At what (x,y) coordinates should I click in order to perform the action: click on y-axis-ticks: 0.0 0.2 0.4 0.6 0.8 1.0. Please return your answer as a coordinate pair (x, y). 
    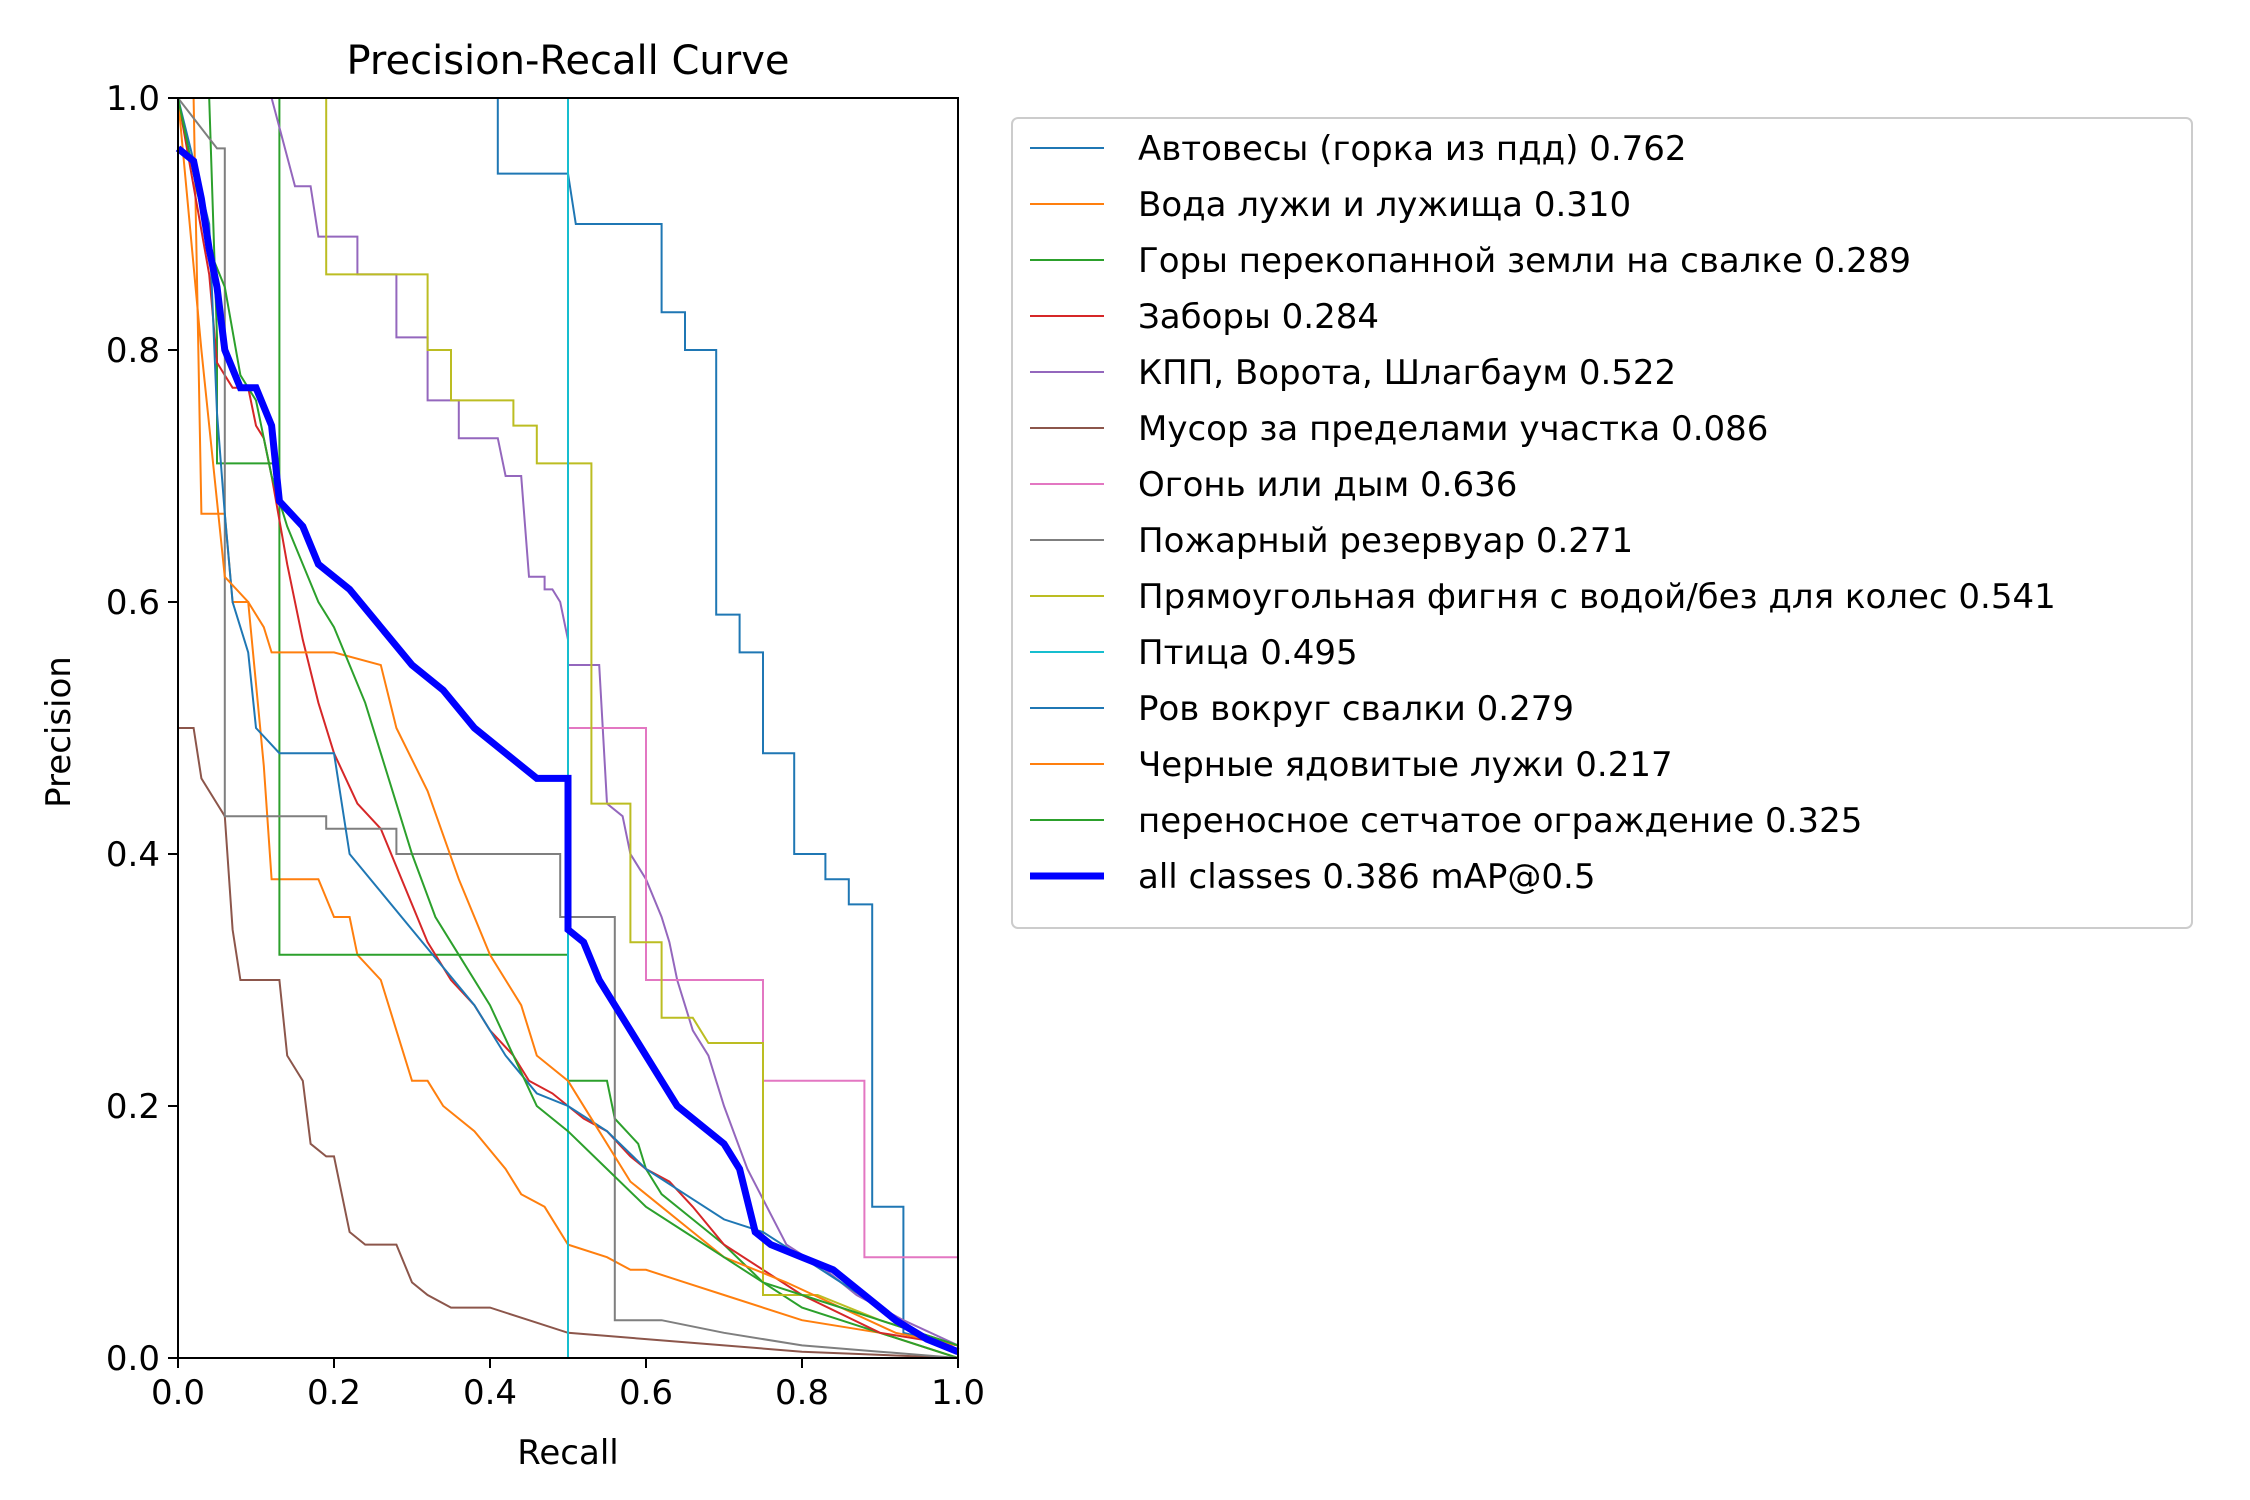
    Looking at the image, I should click on (142, 729).